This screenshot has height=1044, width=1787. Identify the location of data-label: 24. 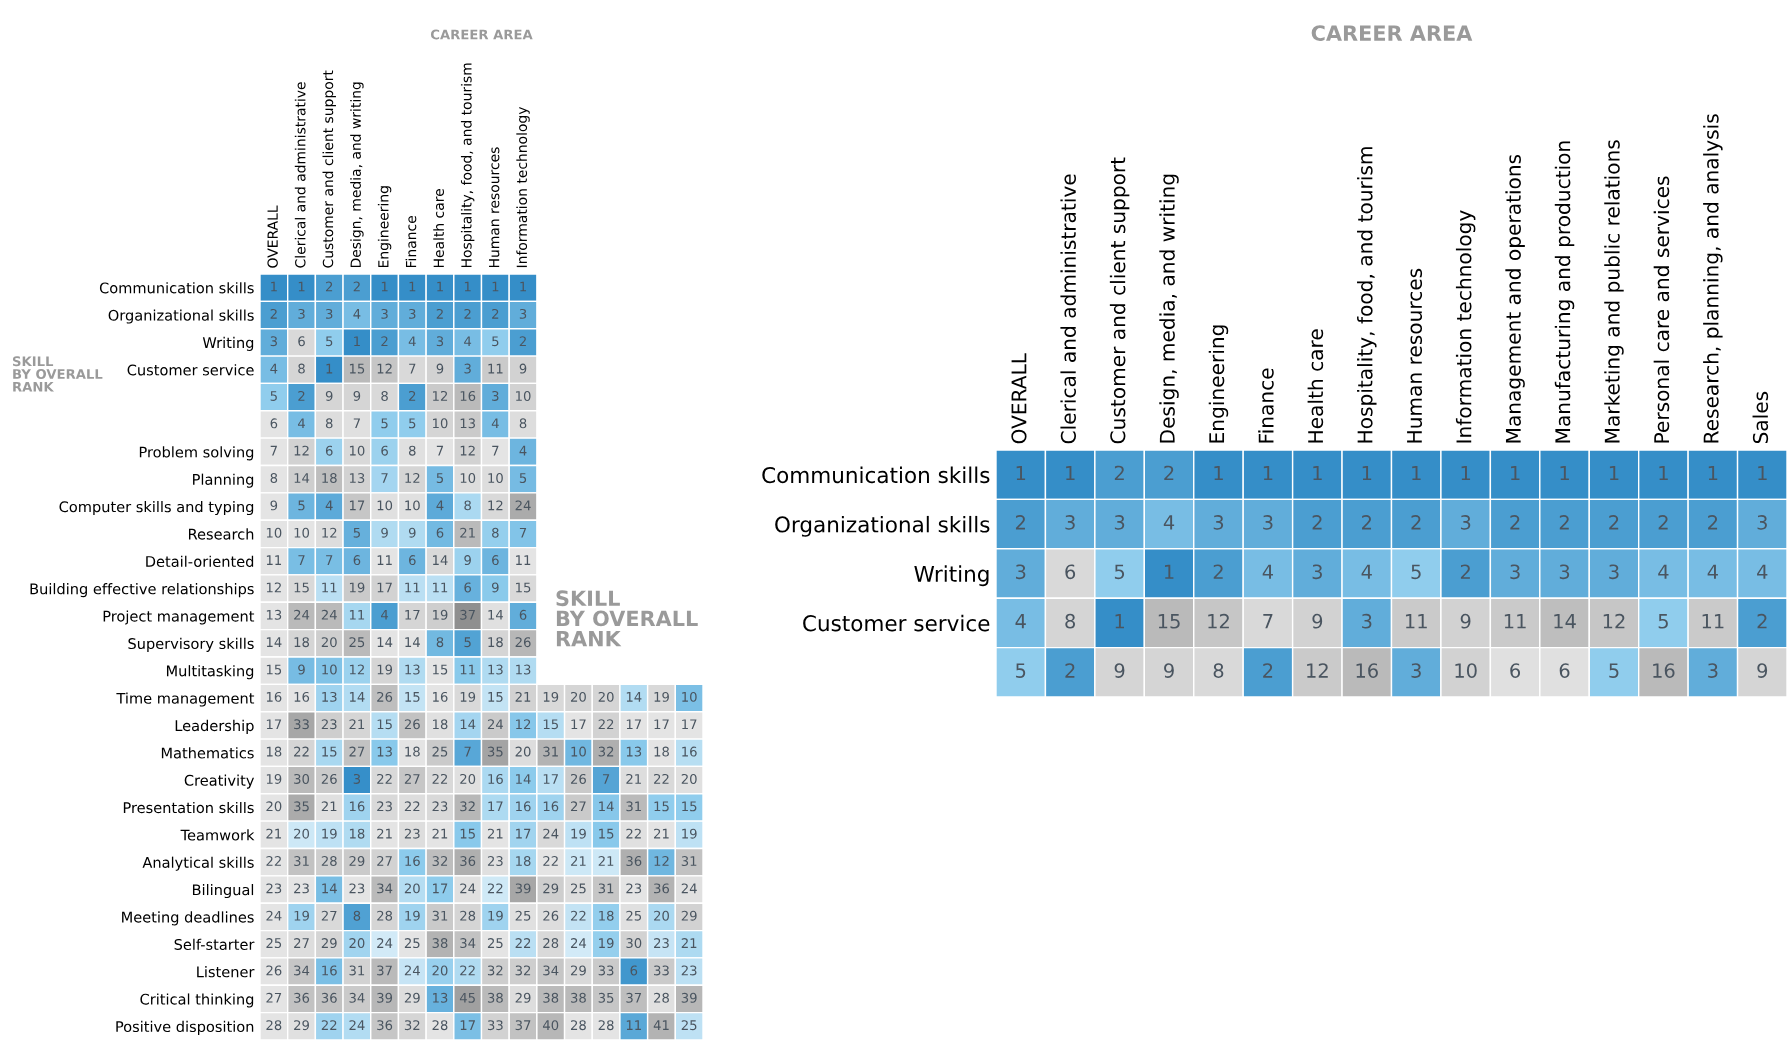
(385, 943).